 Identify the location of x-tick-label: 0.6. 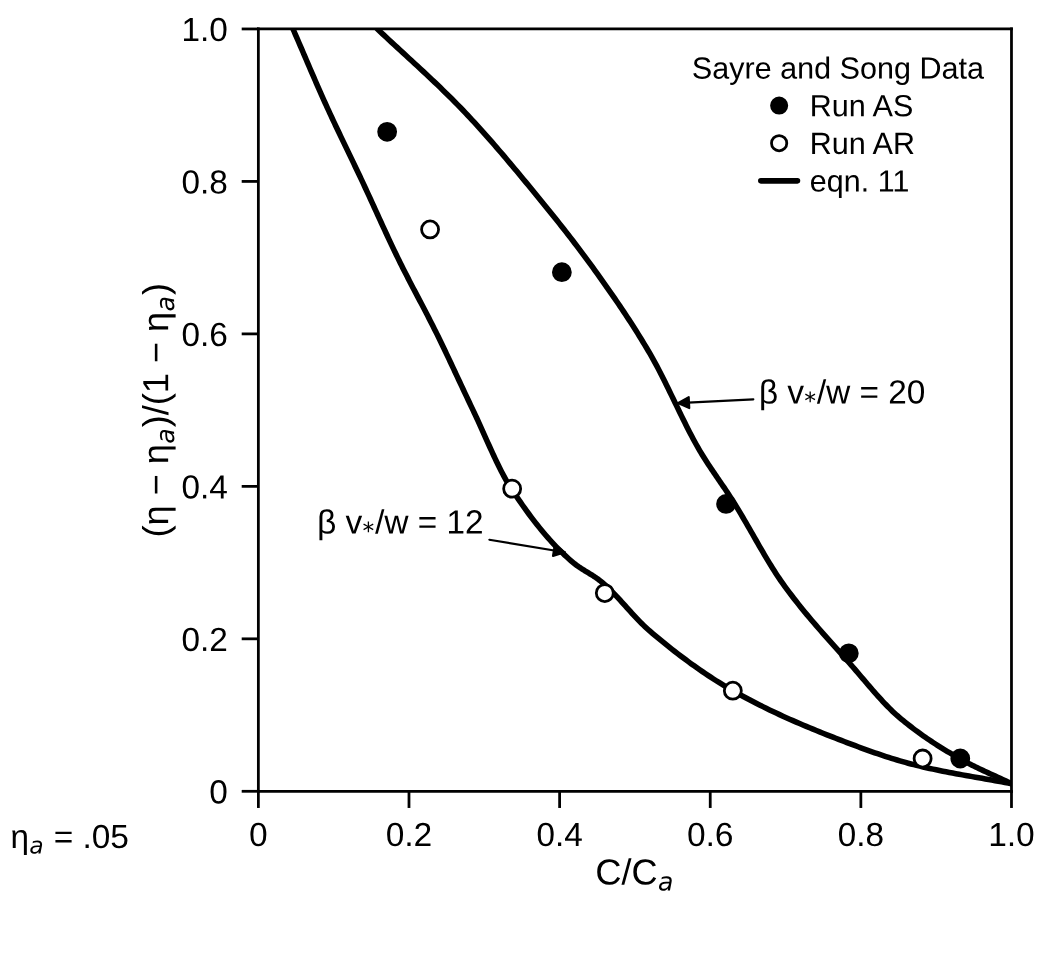
(710, 834).